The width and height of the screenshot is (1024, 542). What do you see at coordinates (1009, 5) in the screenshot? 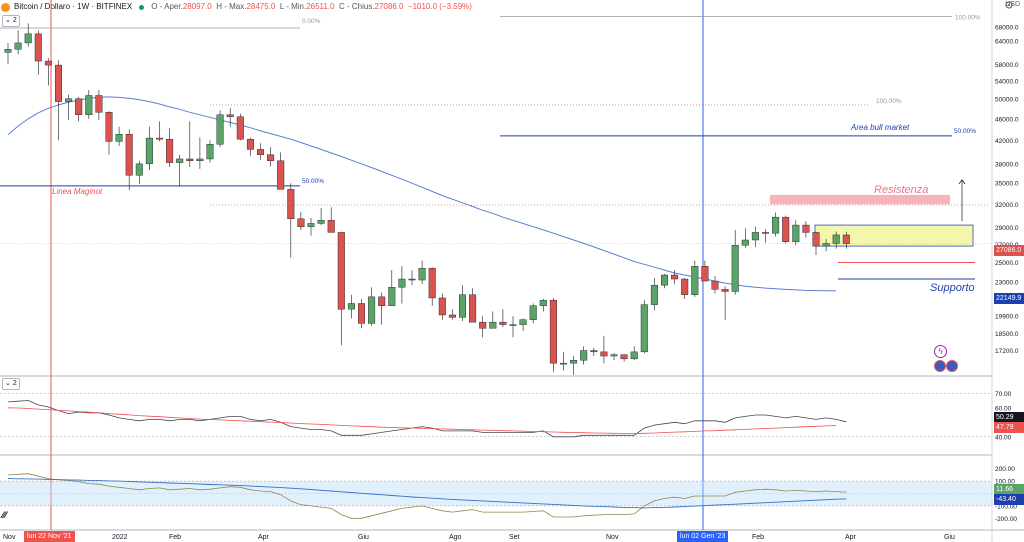
I see `settings-gear-icon` at bounding box center [1009, 5].